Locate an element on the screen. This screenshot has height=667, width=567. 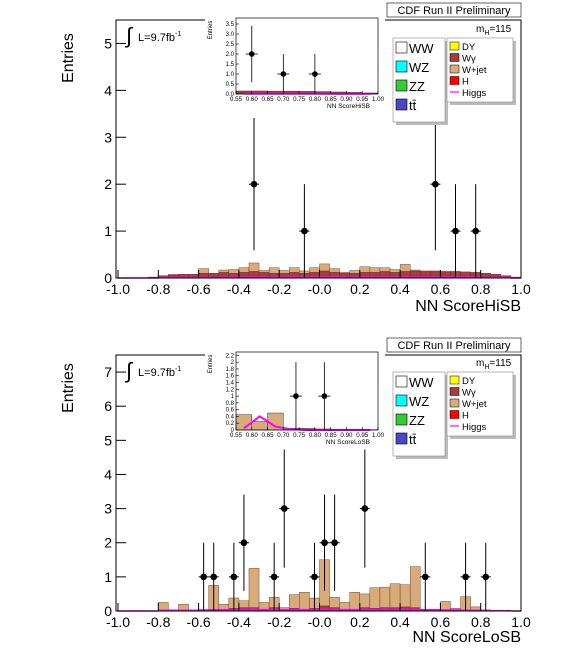
inset-x-tick-label: 1.00 is located at coordinates (378, 99).